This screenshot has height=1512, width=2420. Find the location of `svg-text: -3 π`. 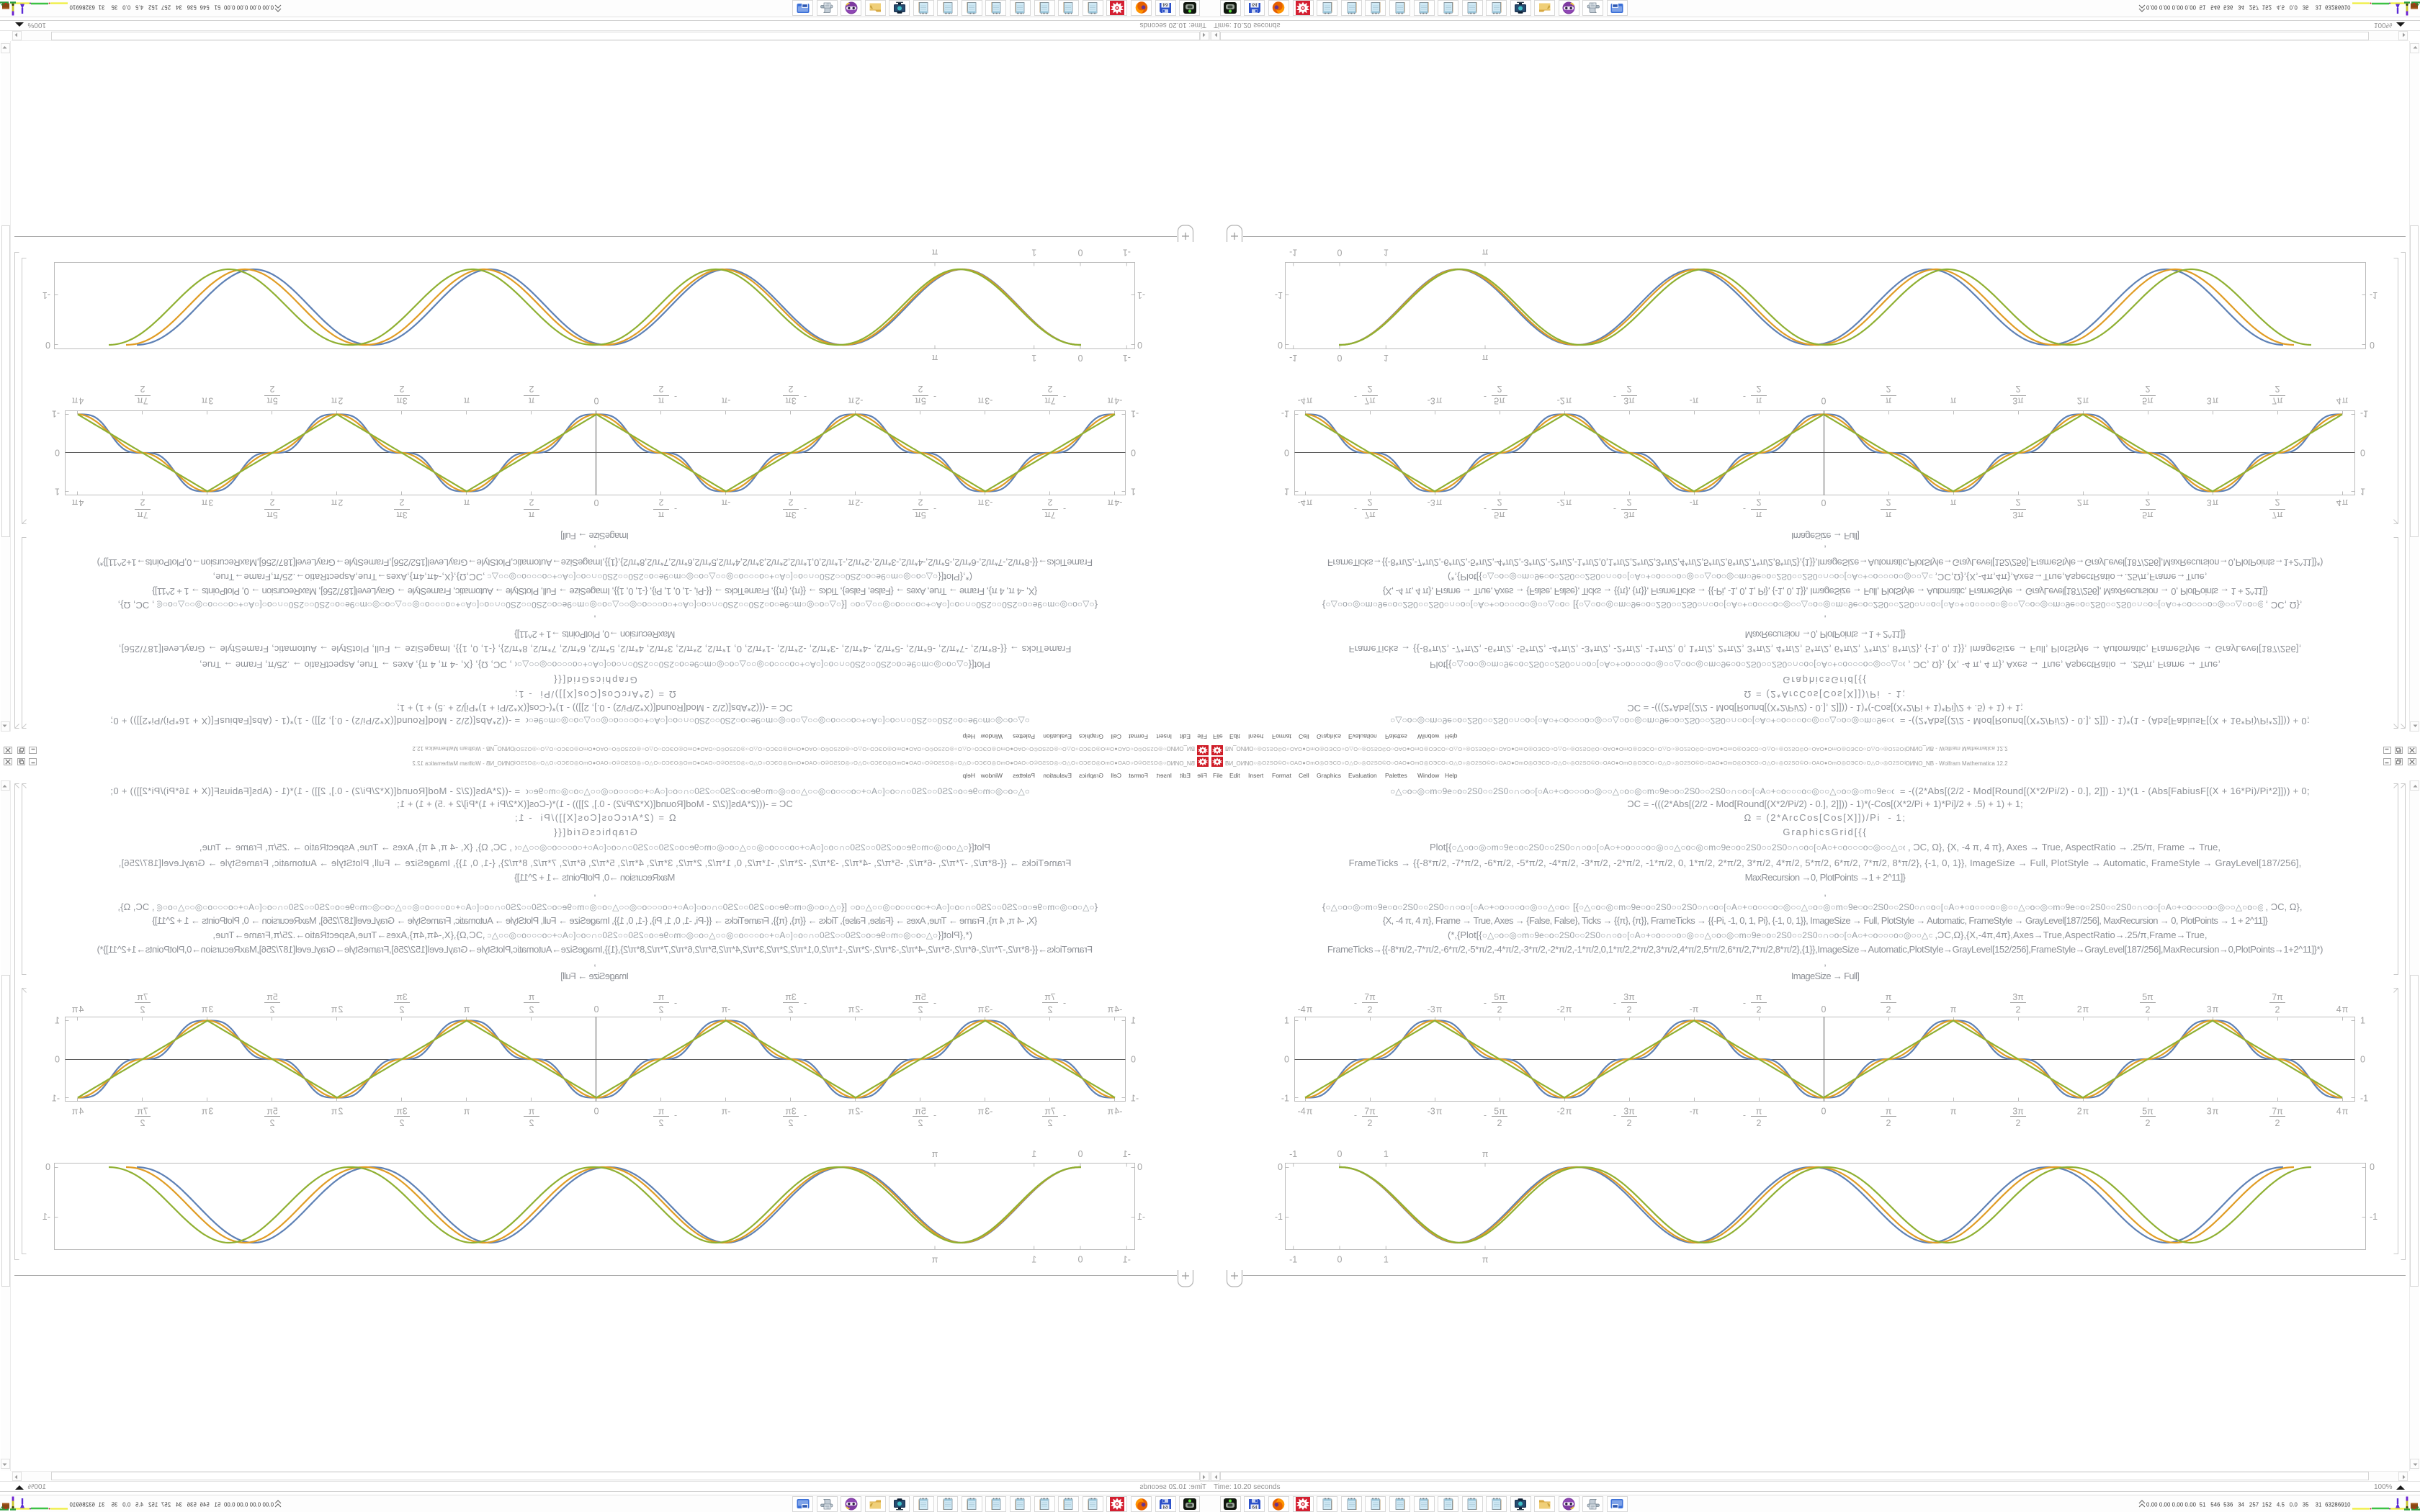

svg-text: -3 π is located at coordinates (984, 1112).